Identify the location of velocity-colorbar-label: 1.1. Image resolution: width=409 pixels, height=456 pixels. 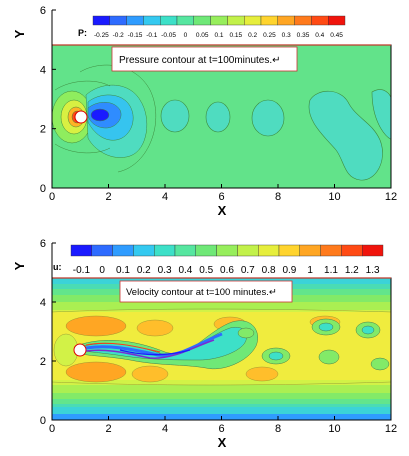
(331, 270).